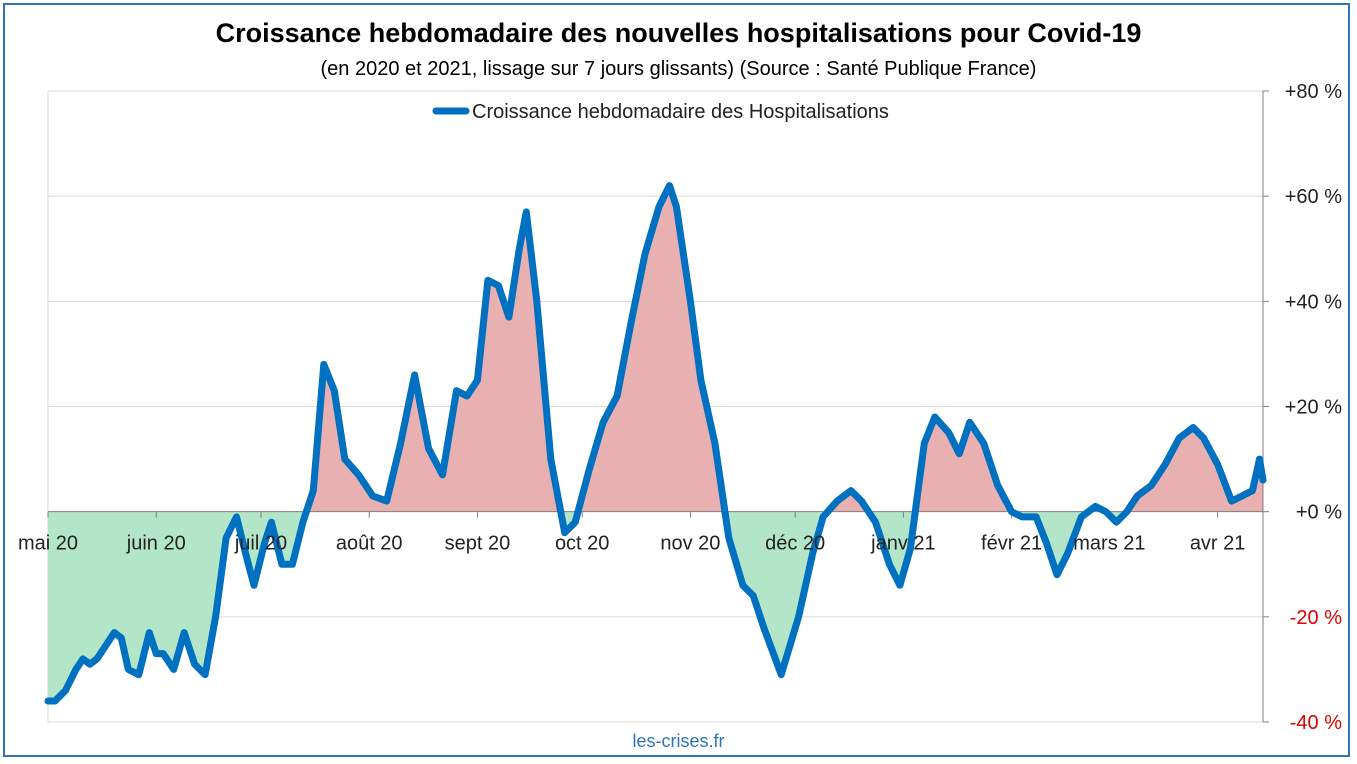  I want to click on x-tick-label: mars 21, so click(1109, 544).